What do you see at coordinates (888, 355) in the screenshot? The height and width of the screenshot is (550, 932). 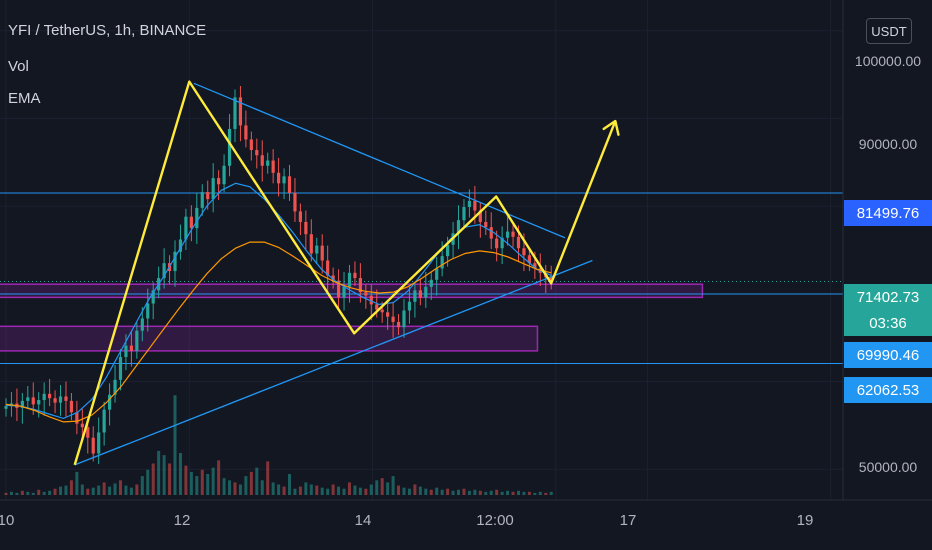 I see `support-price-tag-1: 69990.46` at bounding box center [888, 355].